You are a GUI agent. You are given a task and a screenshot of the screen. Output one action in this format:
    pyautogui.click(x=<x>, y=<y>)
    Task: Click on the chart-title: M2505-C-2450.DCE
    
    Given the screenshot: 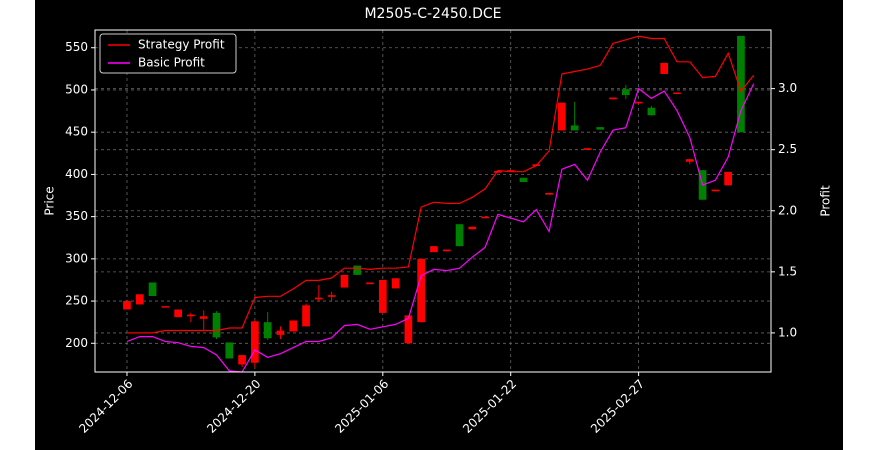 What is the action you would take?
    pyautogui.click(x=432, y=14)
    